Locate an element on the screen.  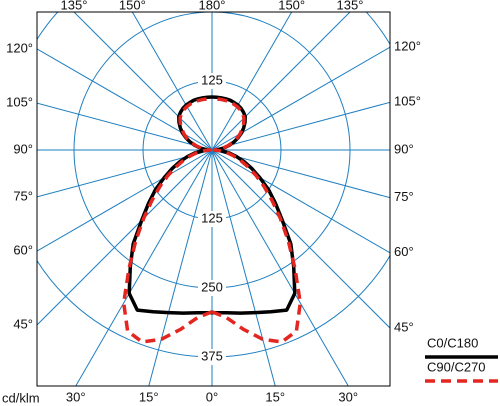
legend-label: C0/C180 is located at coordinates (452, 342).